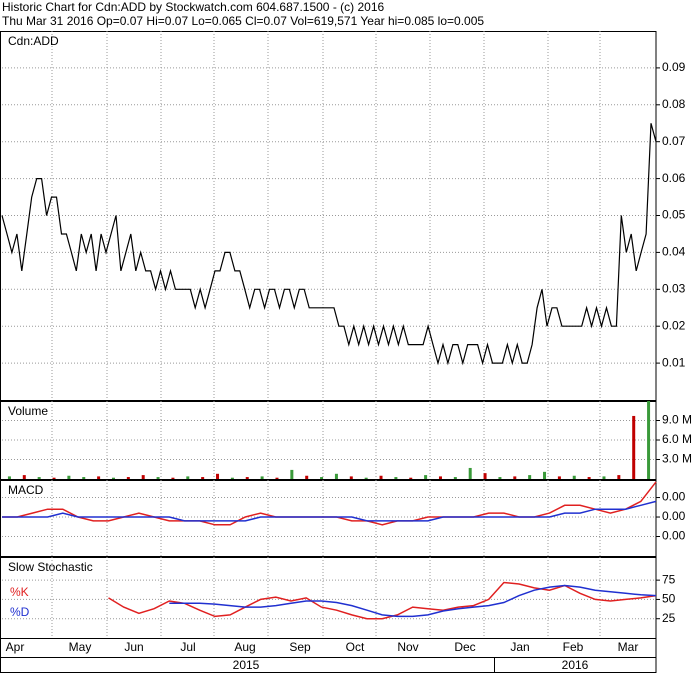  Describe the element at coordinates (80, 647) in the screenshot. I see `x-month-label: May` at that location.